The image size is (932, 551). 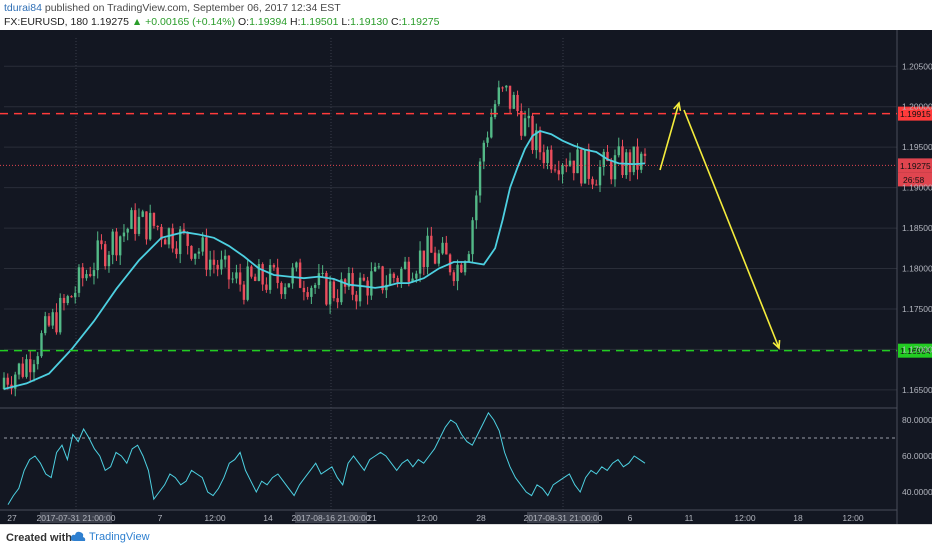 I want to click on tradingview-brand: TradingView, so click(x=110, y=537).